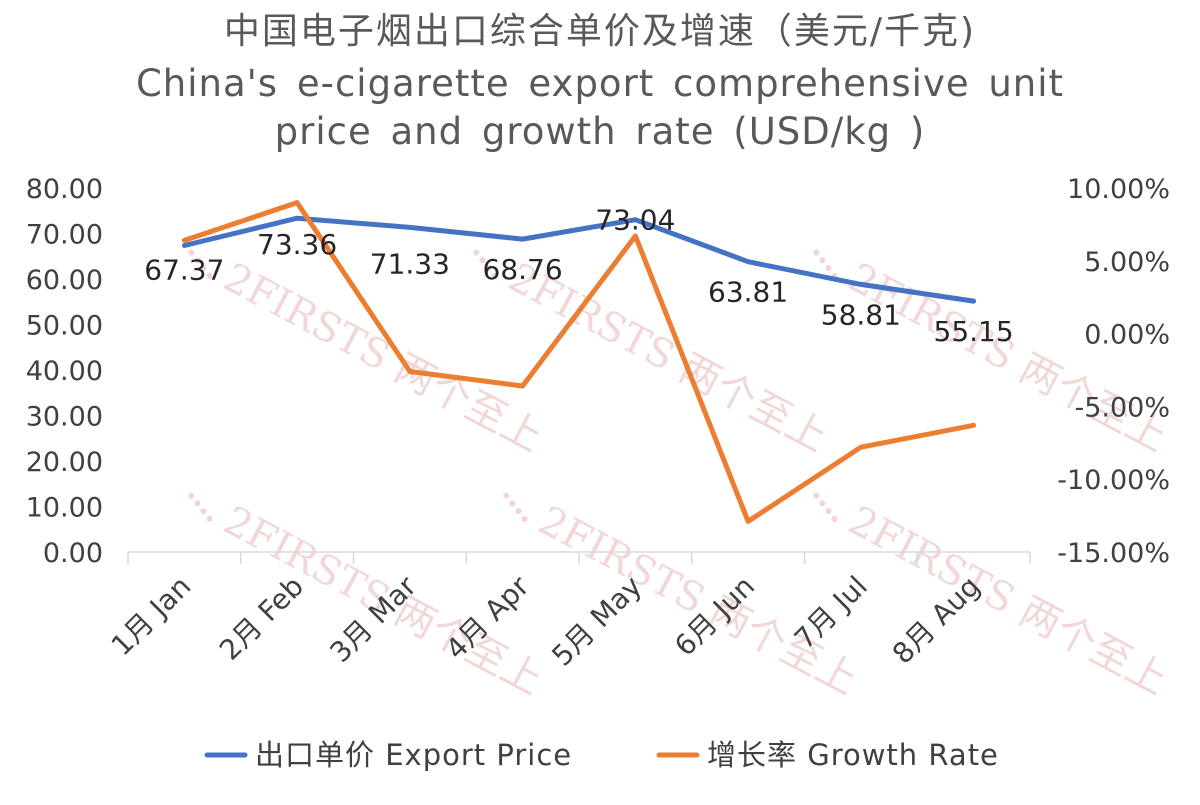 Image resolution: width=1200 pixels, height=805 pixels. What do you see at coordinates (64, 371) in the screenshot?
I see `left-axis-tick-label: 40.00` at bounding box center [64, 371].